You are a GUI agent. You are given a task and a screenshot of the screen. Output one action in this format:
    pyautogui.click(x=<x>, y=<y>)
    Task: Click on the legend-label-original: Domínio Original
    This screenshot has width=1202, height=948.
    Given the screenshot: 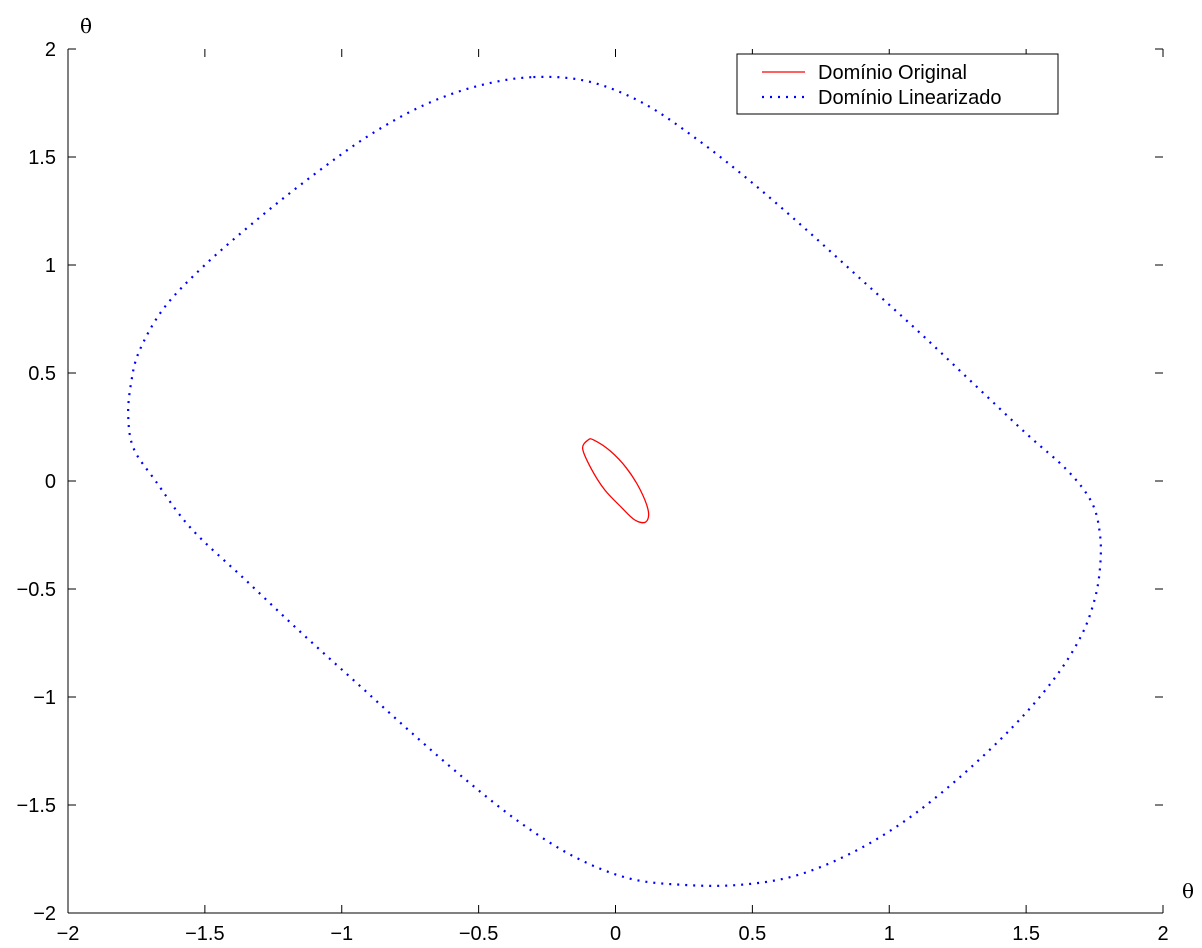 What is the action you would take?
    pyautogui.click(x=892, y=73)
    